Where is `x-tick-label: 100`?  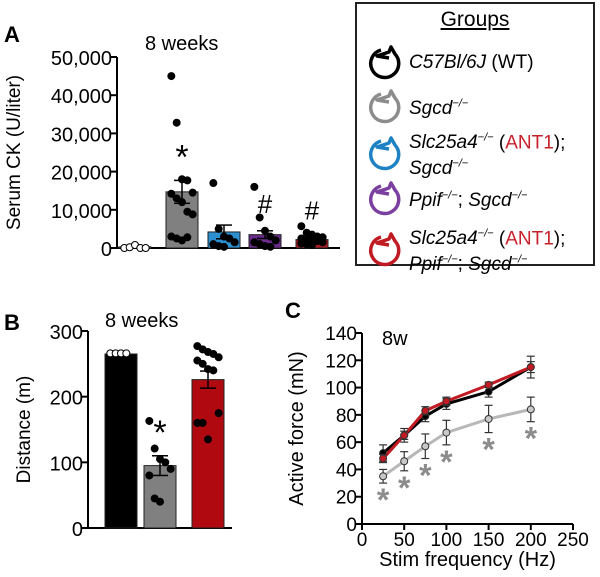
x-tick-label: 100 is located at coordinates (447, 540).